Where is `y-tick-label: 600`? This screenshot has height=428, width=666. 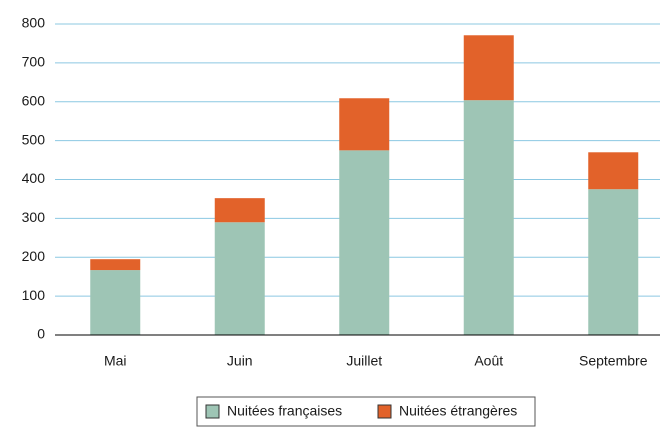
y-tick-label: 600 is located at coordinates (34, 100).